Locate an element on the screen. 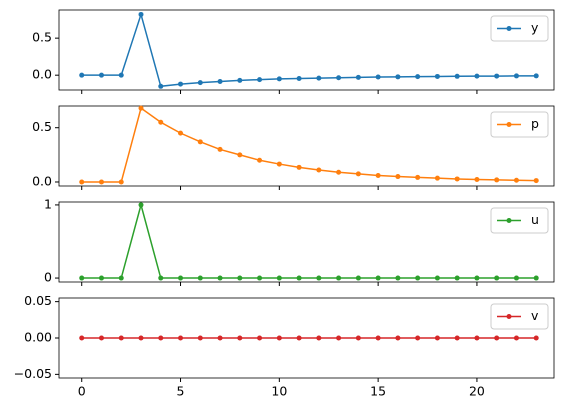  y-tick-label: 0.05 is located at coordinates (38, 300).